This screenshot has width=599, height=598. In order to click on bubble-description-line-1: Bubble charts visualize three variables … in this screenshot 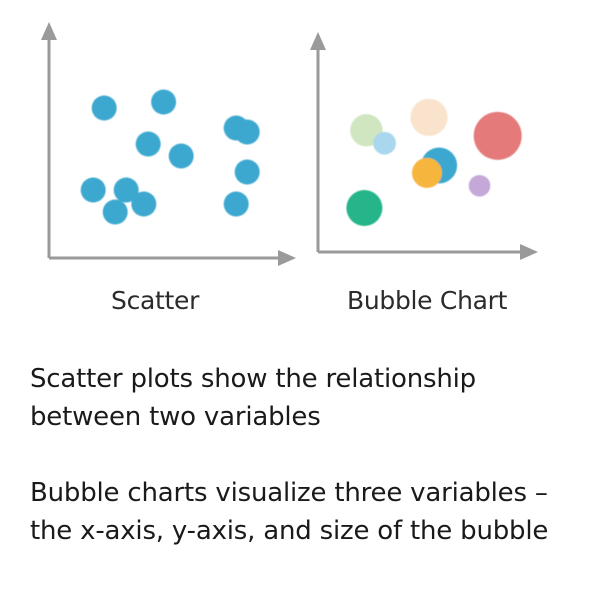, I will do `click(289, 493)`.